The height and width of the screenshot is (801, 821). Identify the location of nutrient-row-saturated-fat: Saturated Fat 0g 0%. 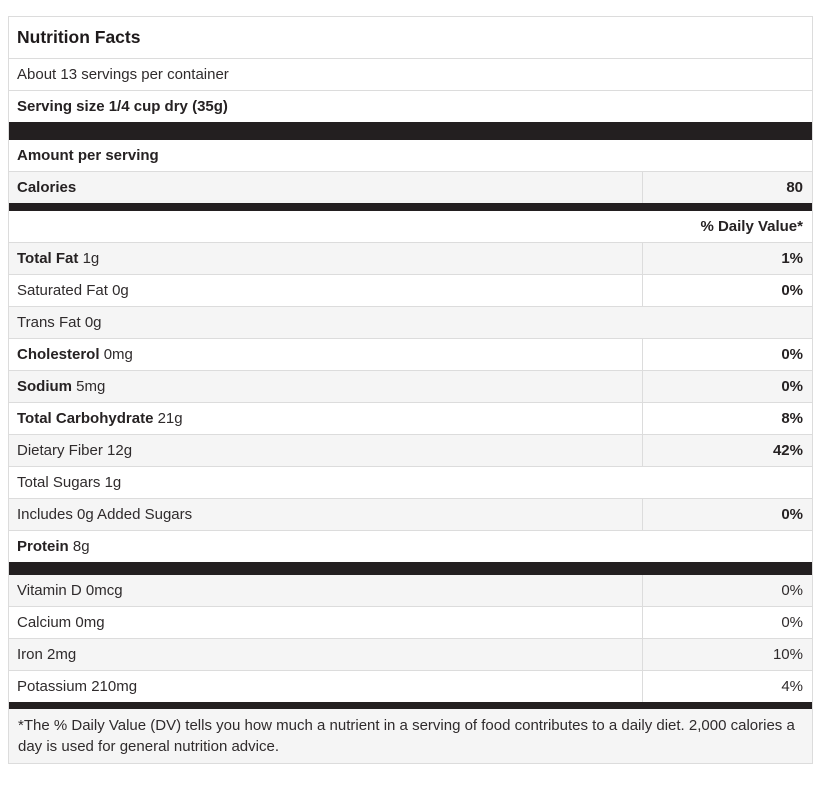
(410, 290).